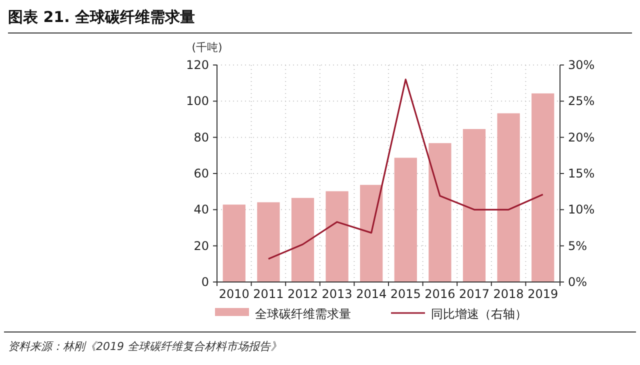 The width and height of the screenshot is (640, 365). What do you see at coordinates (337, 294) in the screenshot?
I see `x-tick-label: 2013` at bounding box center [337, 294].